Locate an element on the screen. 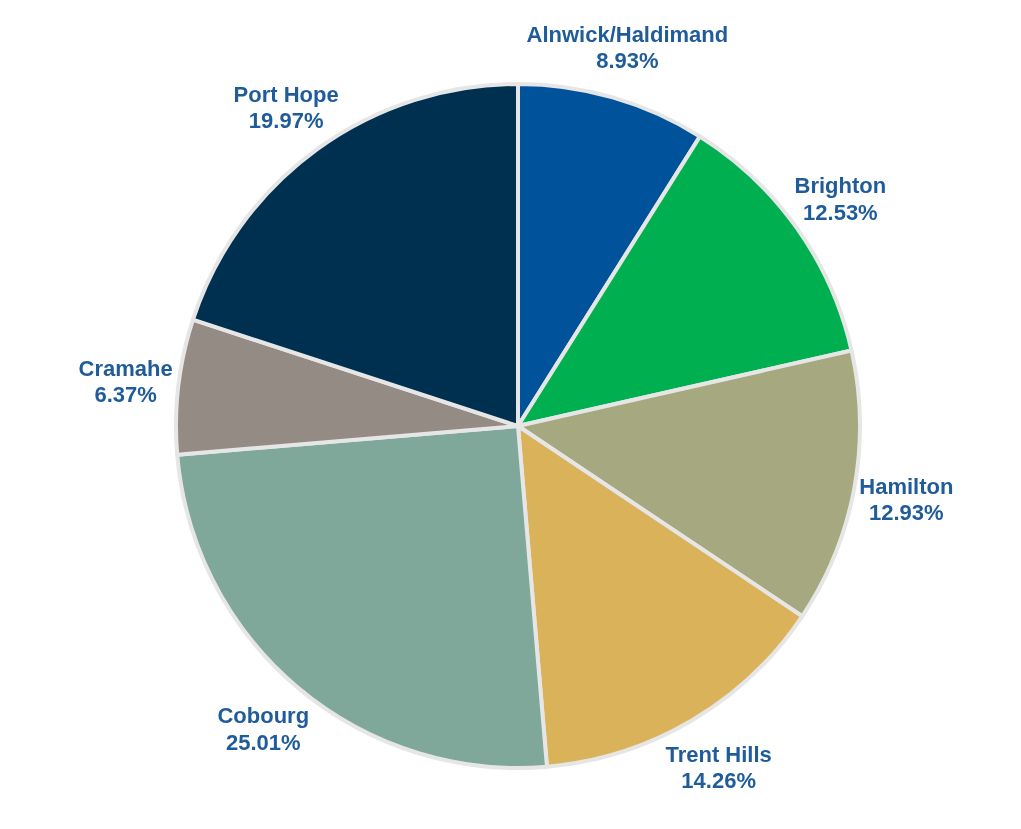  data-label: 19.97% is located at coordinates (286, 121).